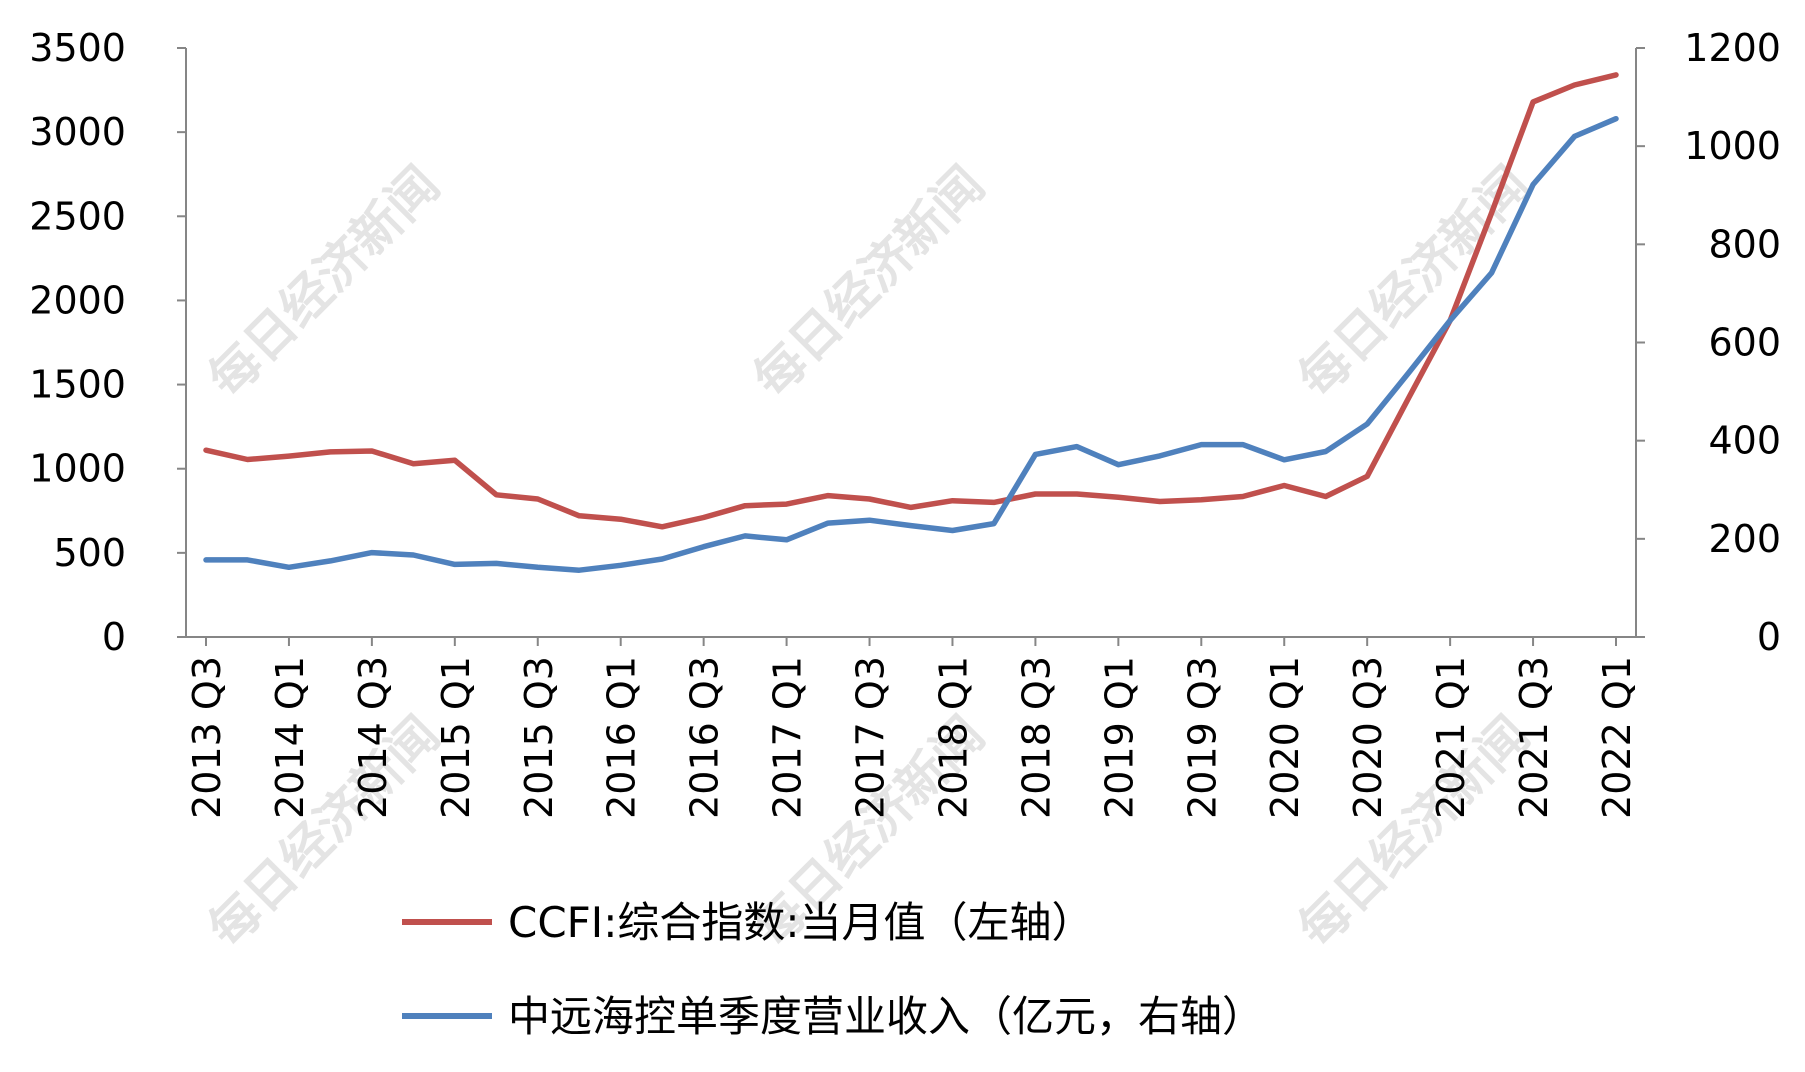 The width and height of the screenshot is (1805, 1072). I want to click on right-y-tick-label-400: 400, so click(1744, 441).